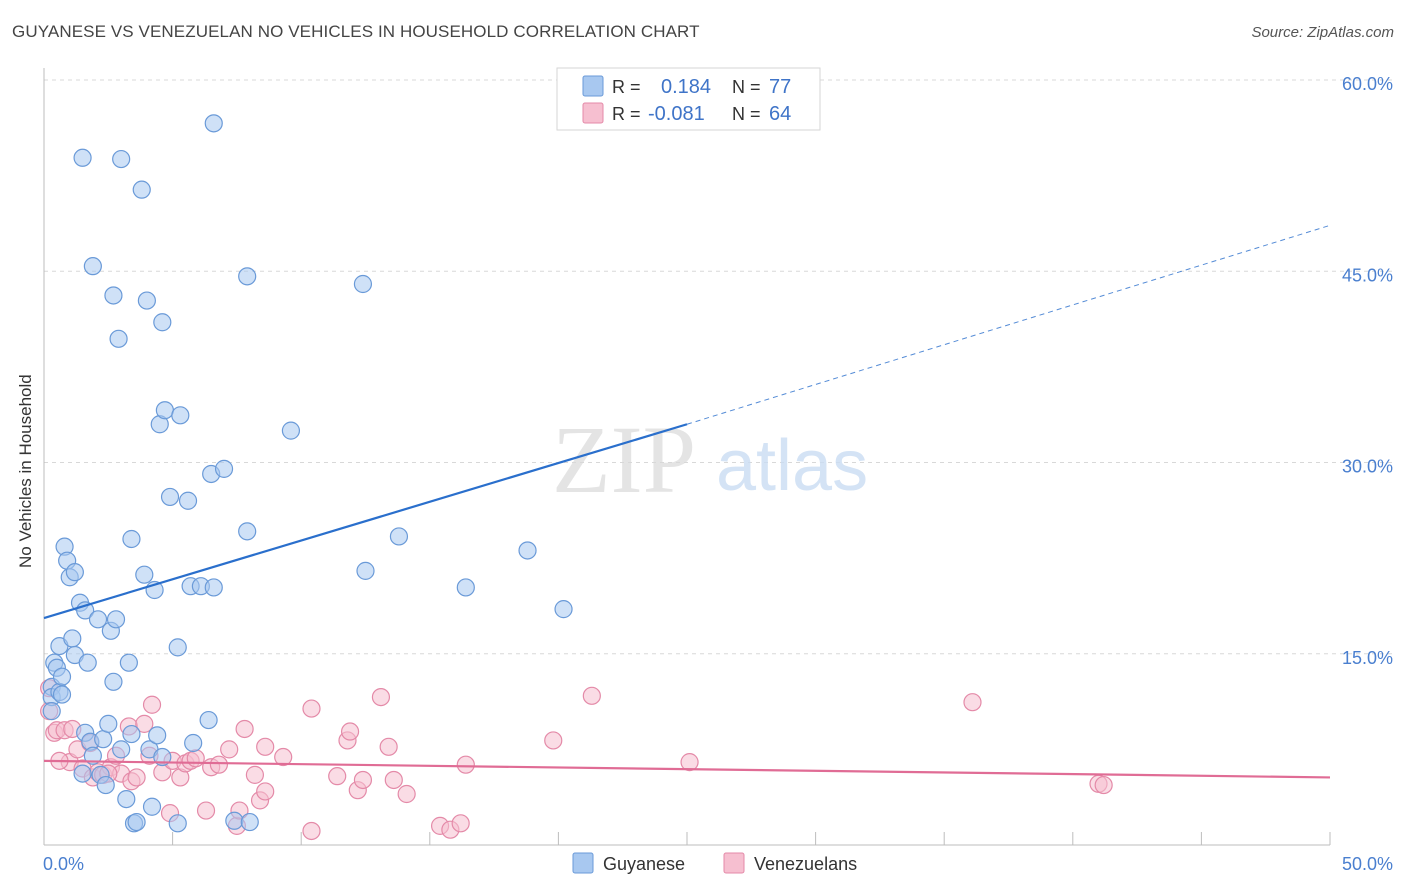  What do you see at coordinates (1367, 864) in the screenshot?
I see `x-tick-label: 50.0%` at bounding box center [1367, 864].